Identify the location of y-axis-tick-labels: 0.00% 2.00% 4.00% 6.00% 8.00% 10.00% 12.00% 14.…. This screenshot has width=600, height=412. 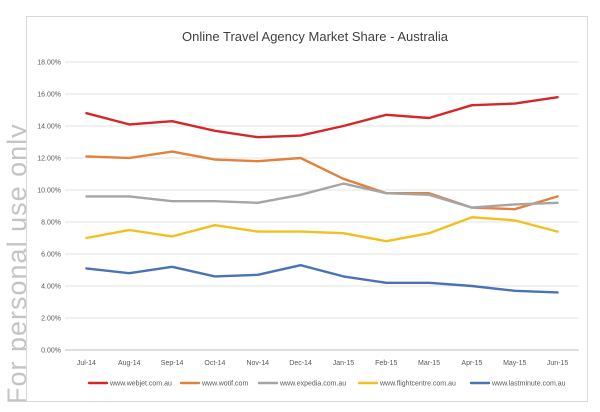
(49, 207).